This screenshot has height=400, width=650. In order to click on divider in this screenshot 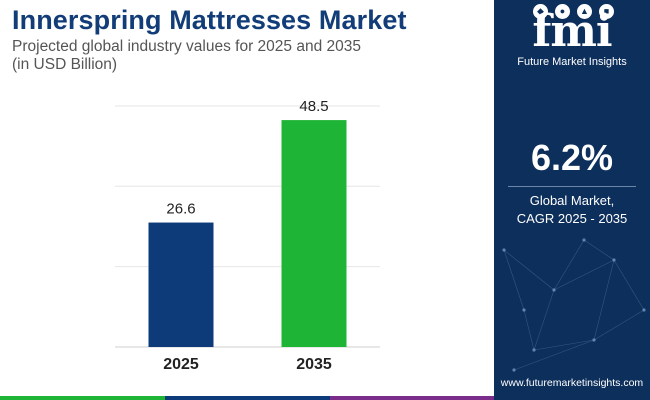, I will do `click(572, 186)`.